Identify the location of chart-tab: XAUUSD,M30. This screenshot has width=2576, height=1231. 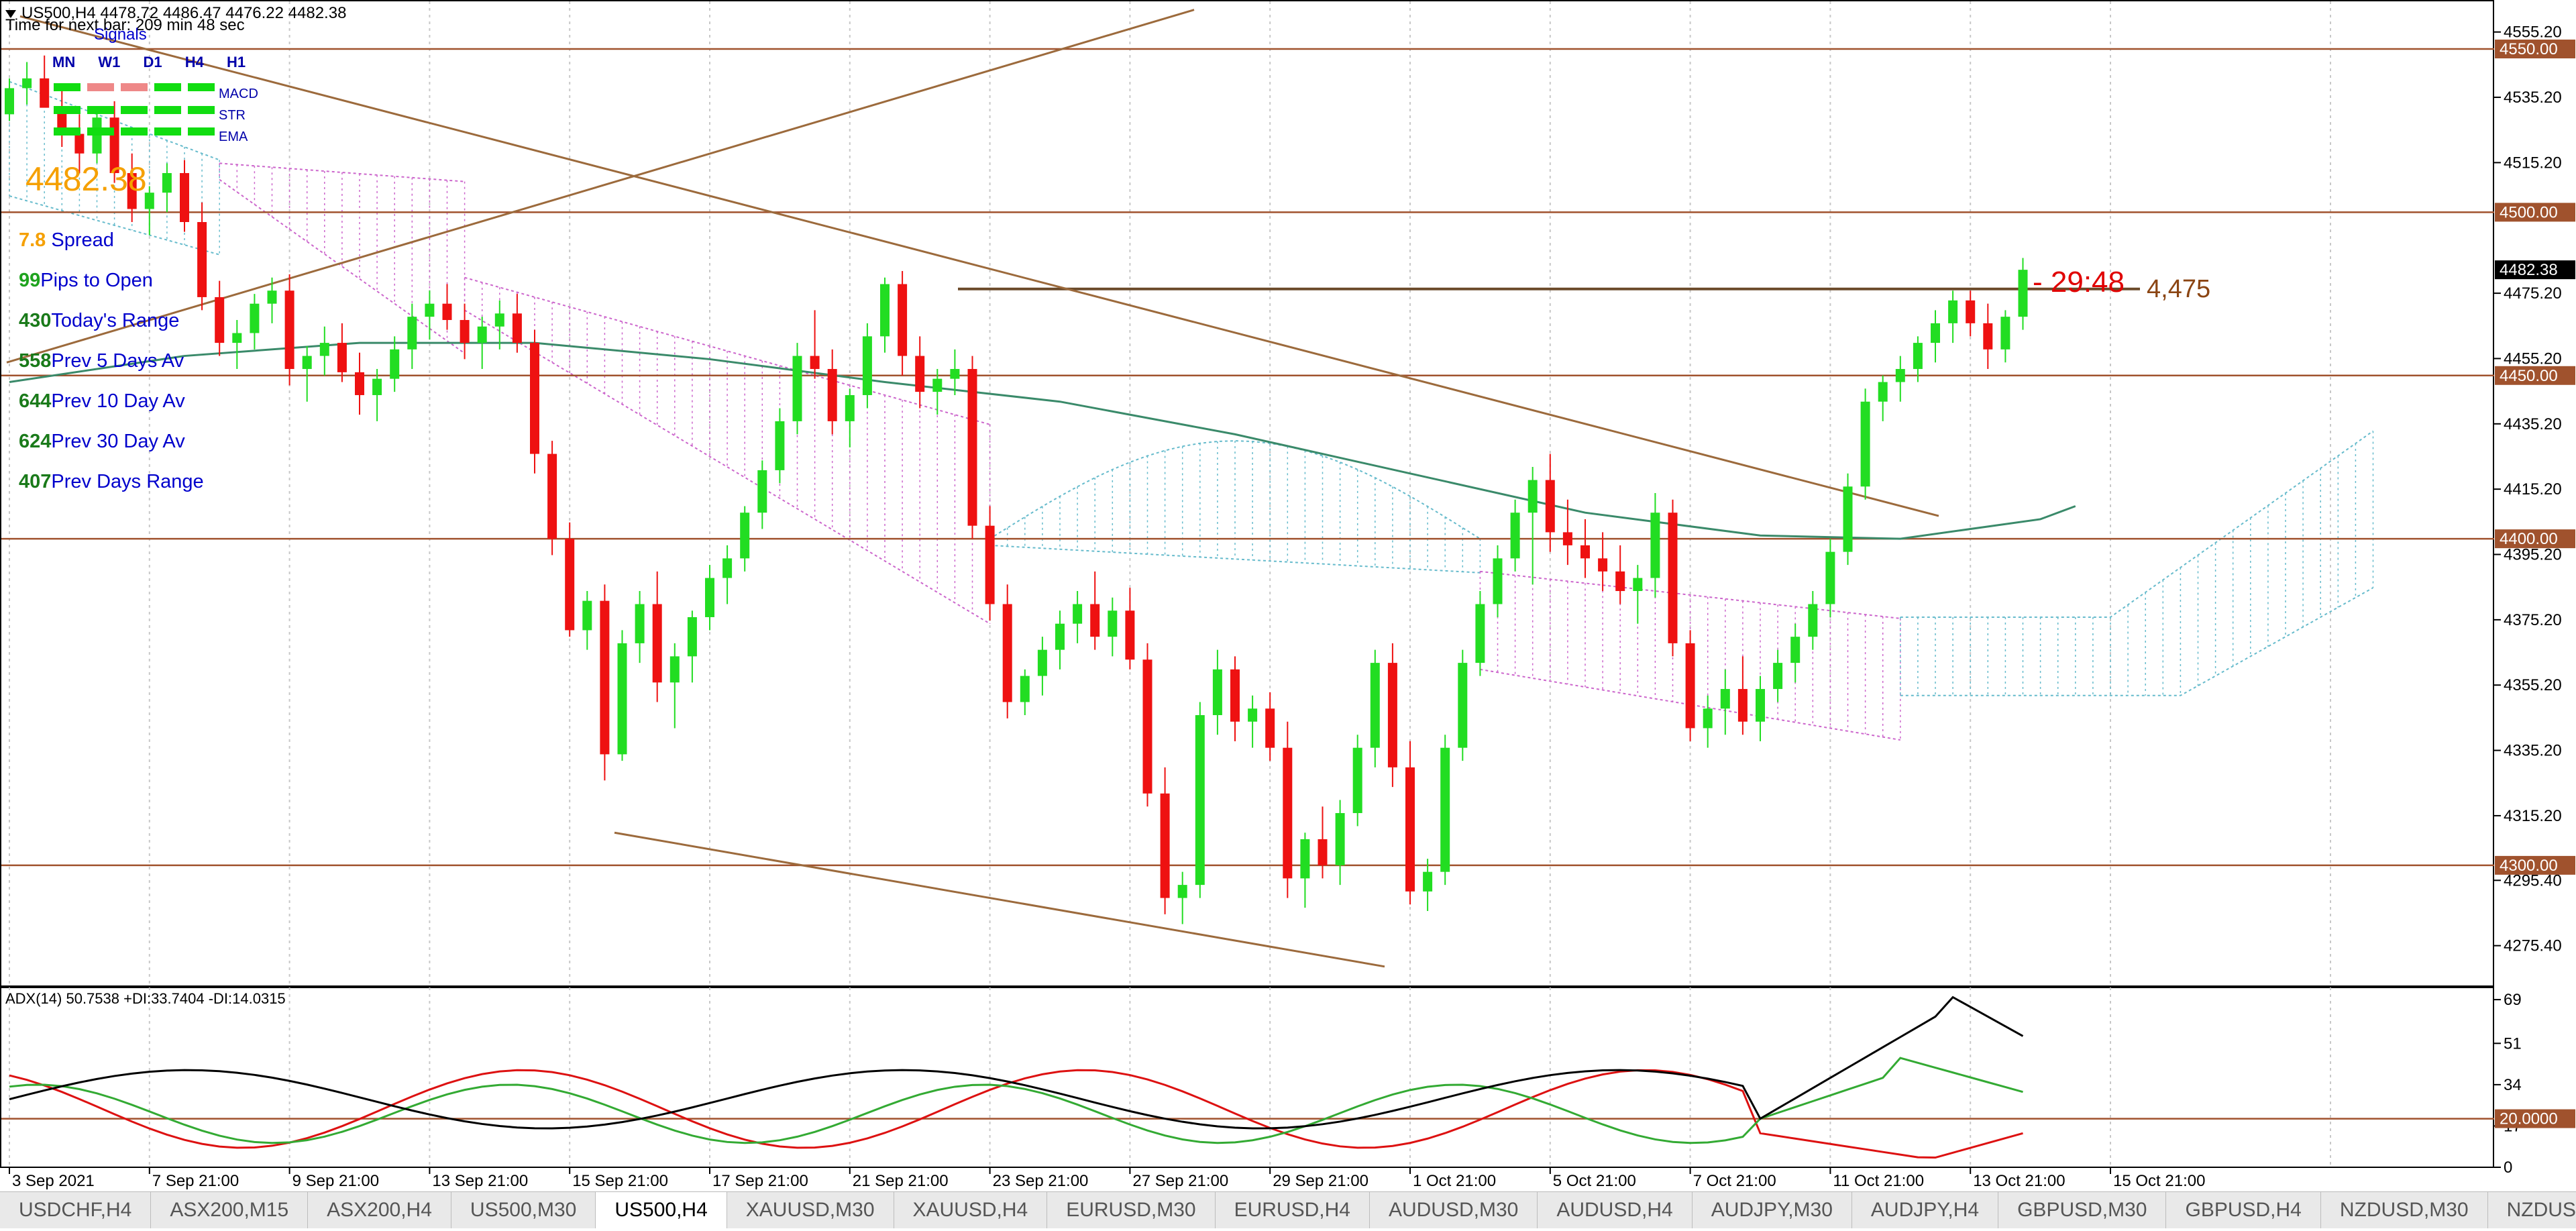
(810, 1210).